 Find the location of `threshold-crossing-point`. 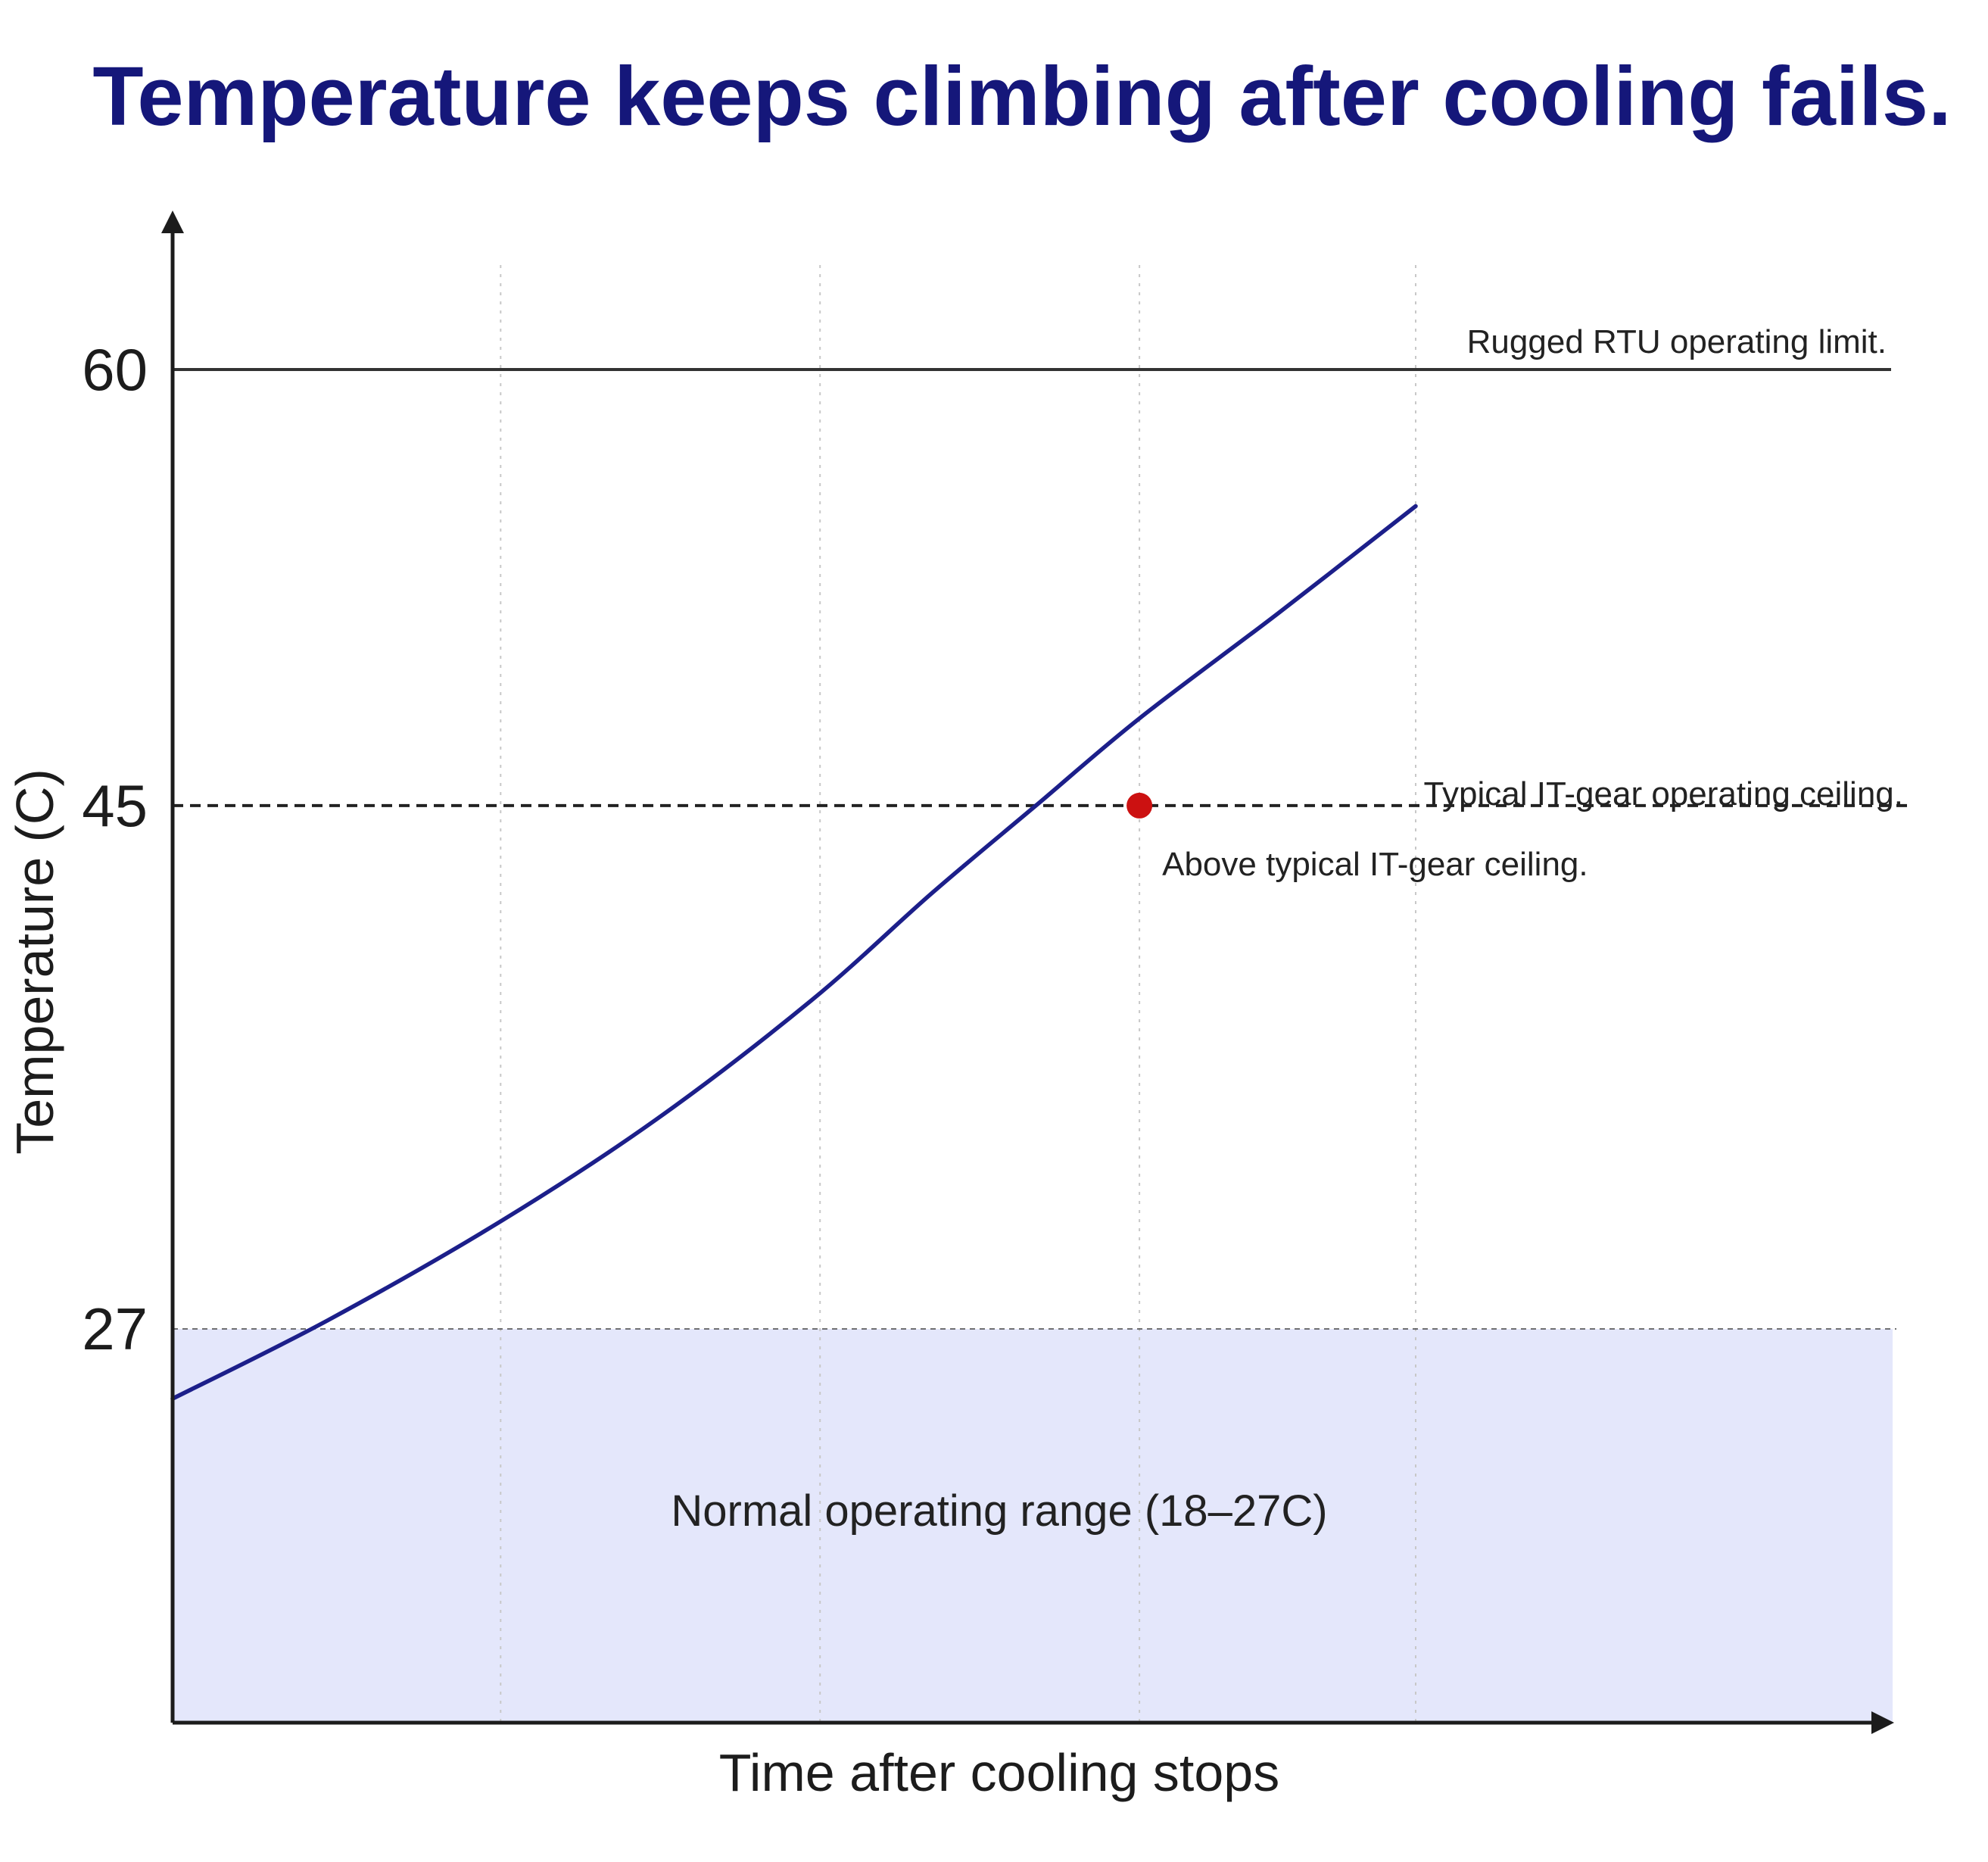

threshold-crossing-point is located at coordinates (1140, 806).